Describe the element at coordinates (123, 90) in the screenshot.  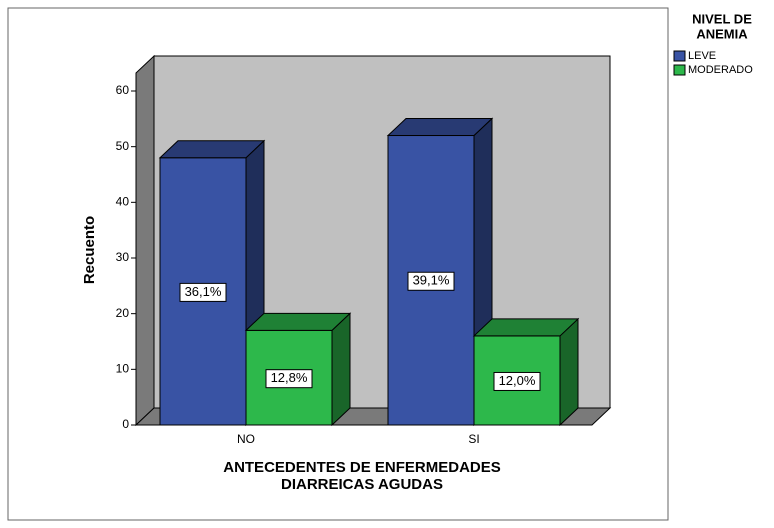
I see `y-tick-label: 60` at that location.